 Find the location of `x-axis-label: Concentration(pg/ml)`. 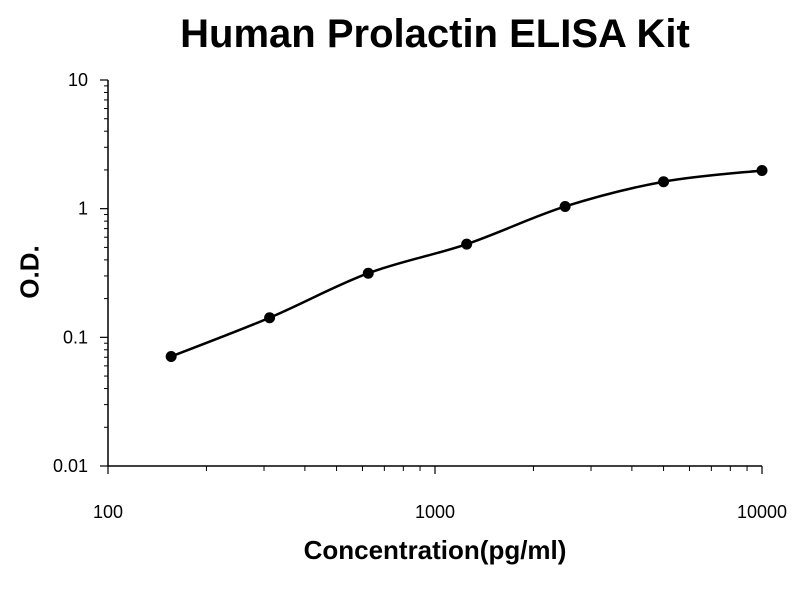

x-axis-label: Concentration(pg/ml) is located at coordinates (435, 550).